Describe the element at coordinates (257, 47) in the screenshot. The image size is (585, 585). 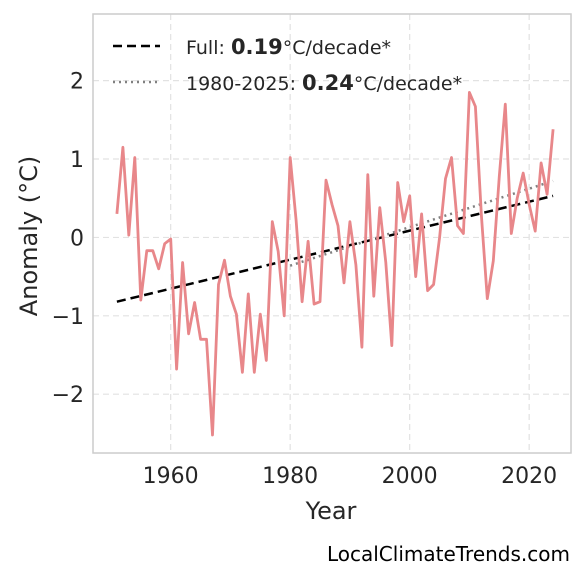
I see `legend-full-value: 0.19` at that location.